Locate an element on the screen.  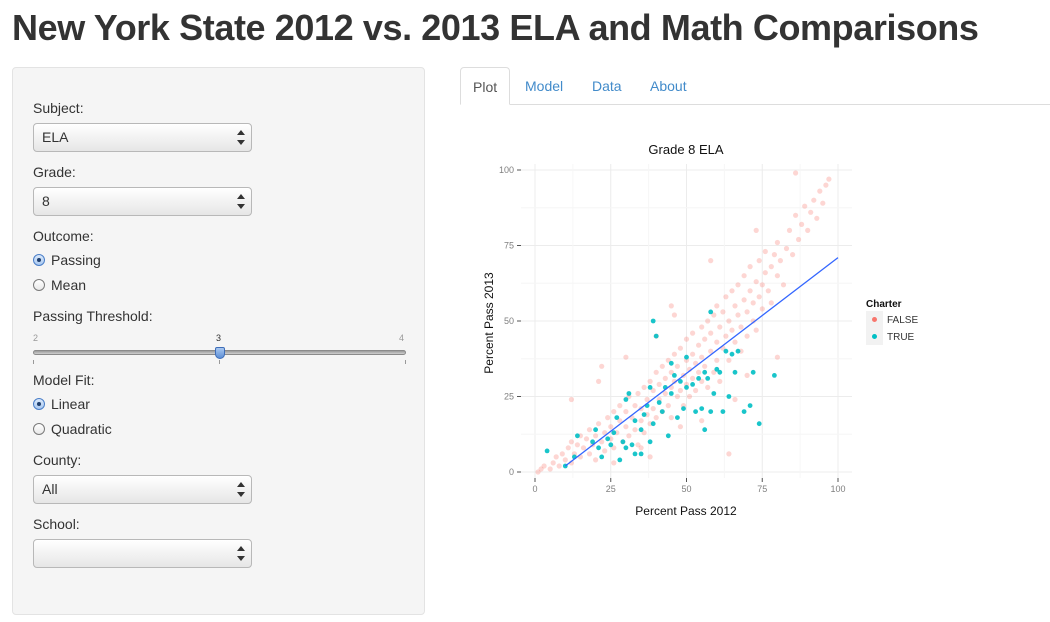
outcome-option-mean: Mean is located at coordinates (59, 285).